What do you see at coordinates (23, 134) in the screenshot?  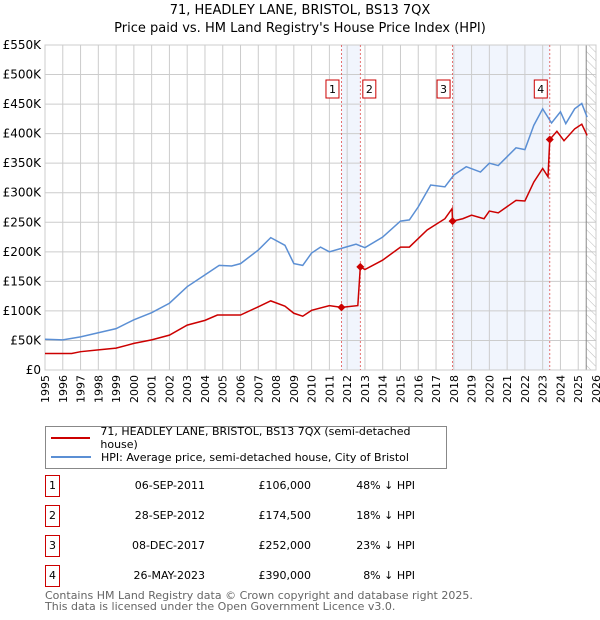 I see `y-tick-label: £400K` at bounding box center [23, 134].